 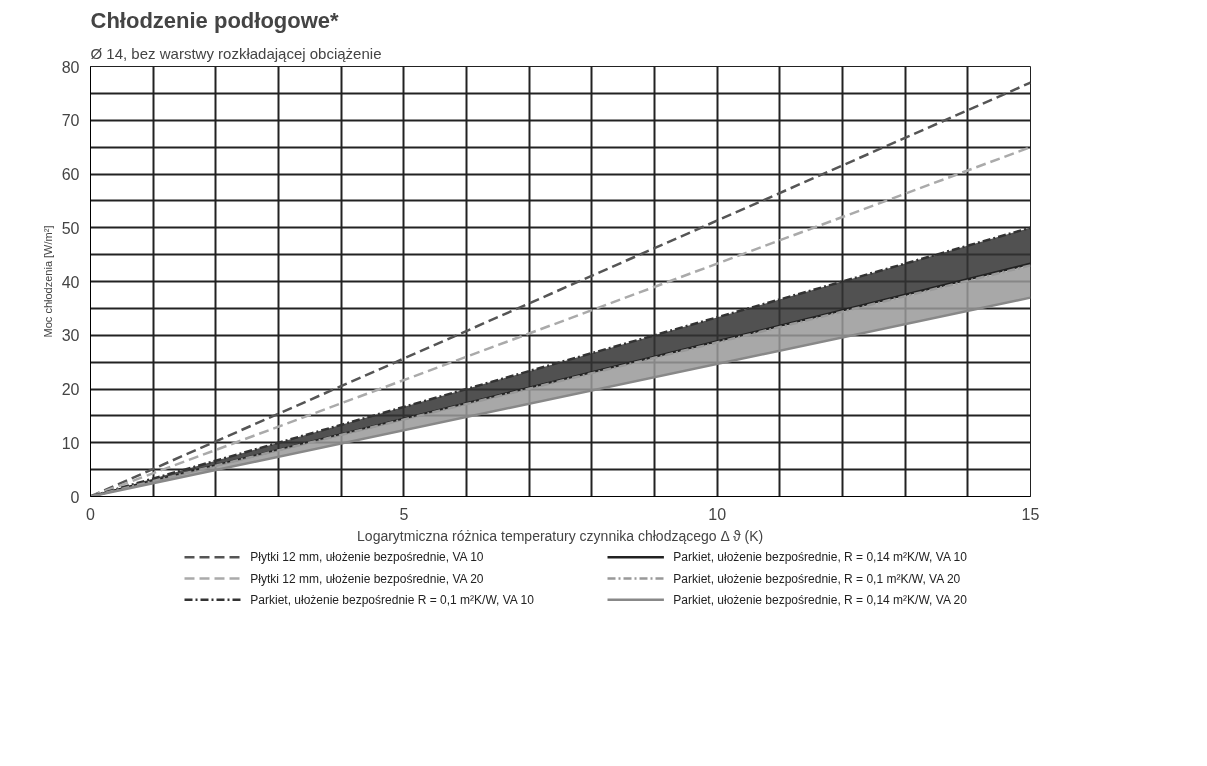 I want to click on y-tick-label: 10, so click(x=70, y=443).